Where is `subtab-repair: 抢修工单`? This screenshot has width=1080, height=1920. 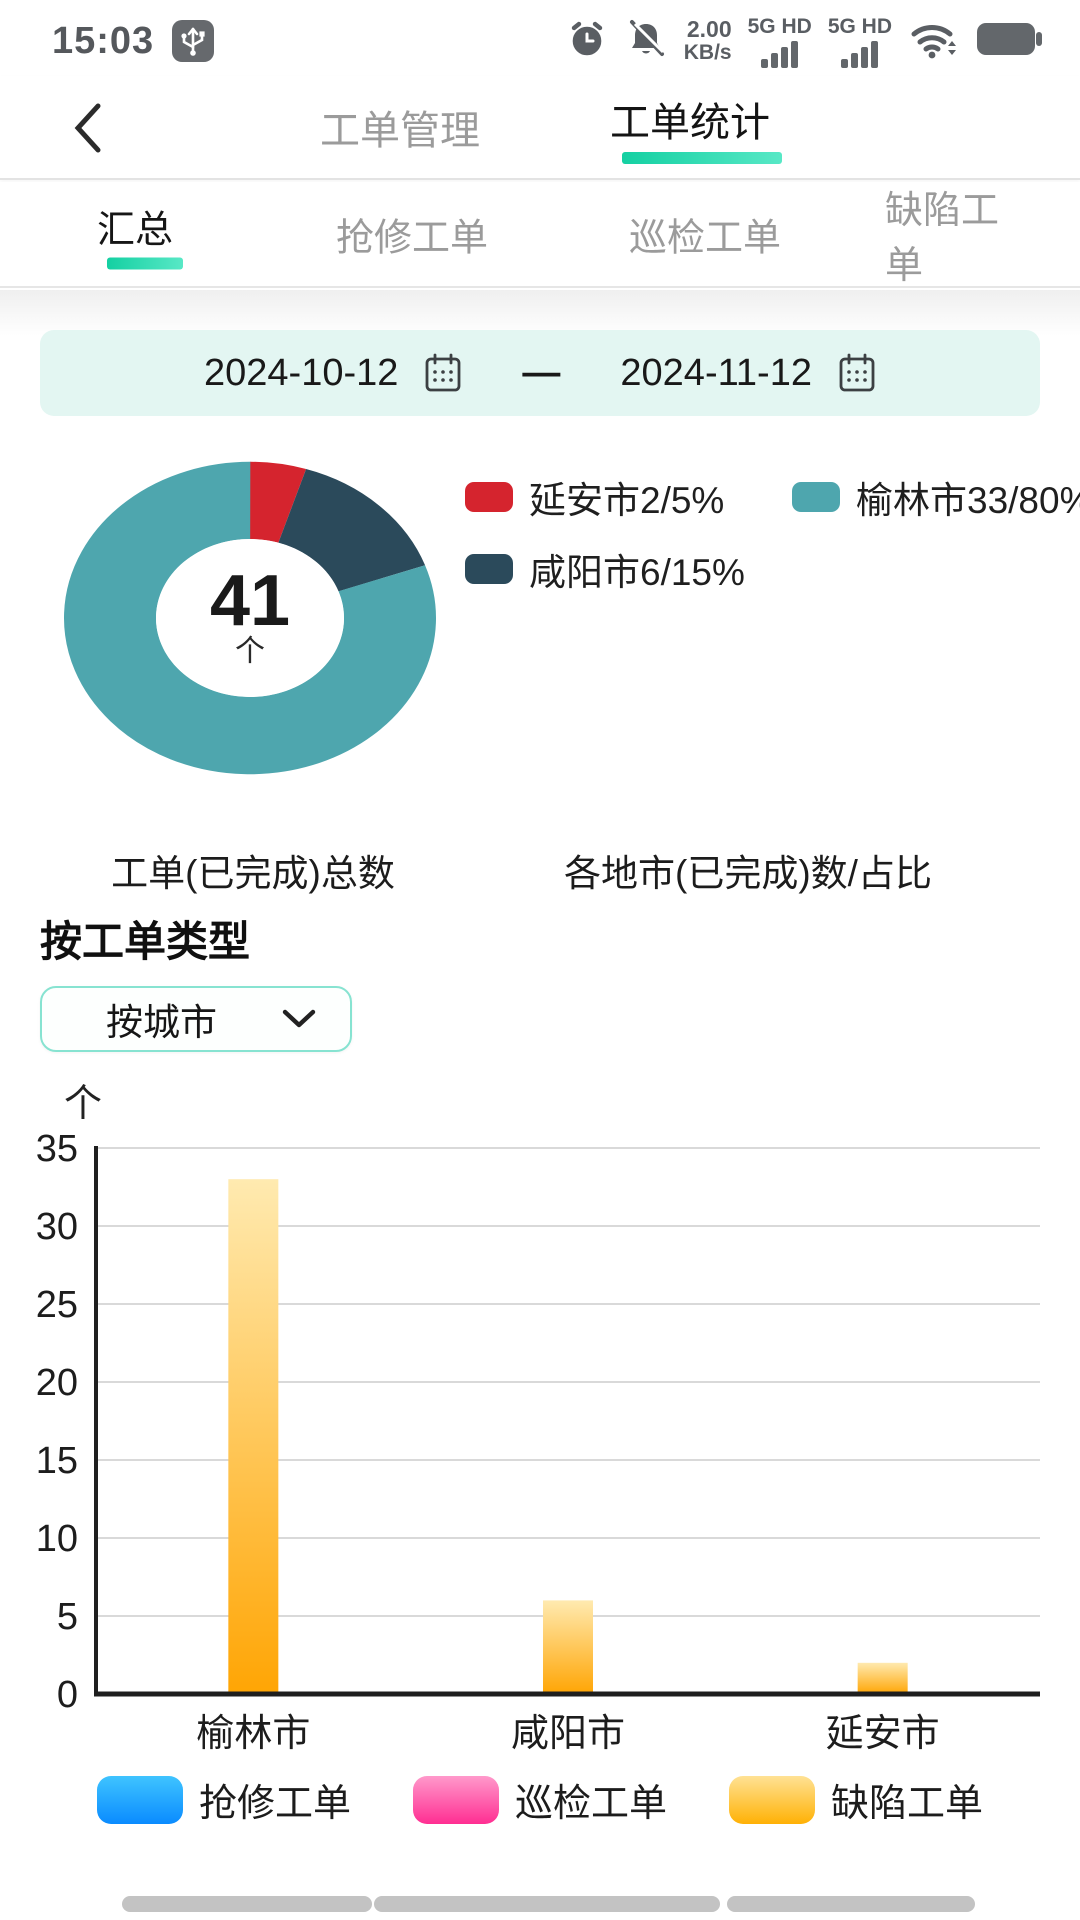
subtab-repair: 抢修工单 is located at coordinates (412, 238).